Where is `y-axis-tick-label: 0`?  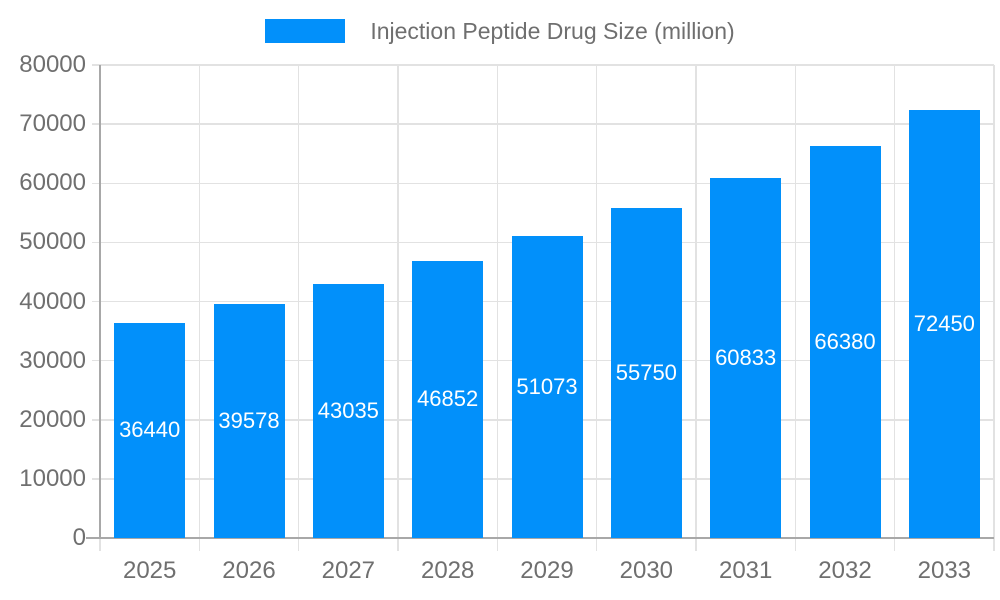 y-axis-tick-label: 0 is located at coordinates (79, 537).